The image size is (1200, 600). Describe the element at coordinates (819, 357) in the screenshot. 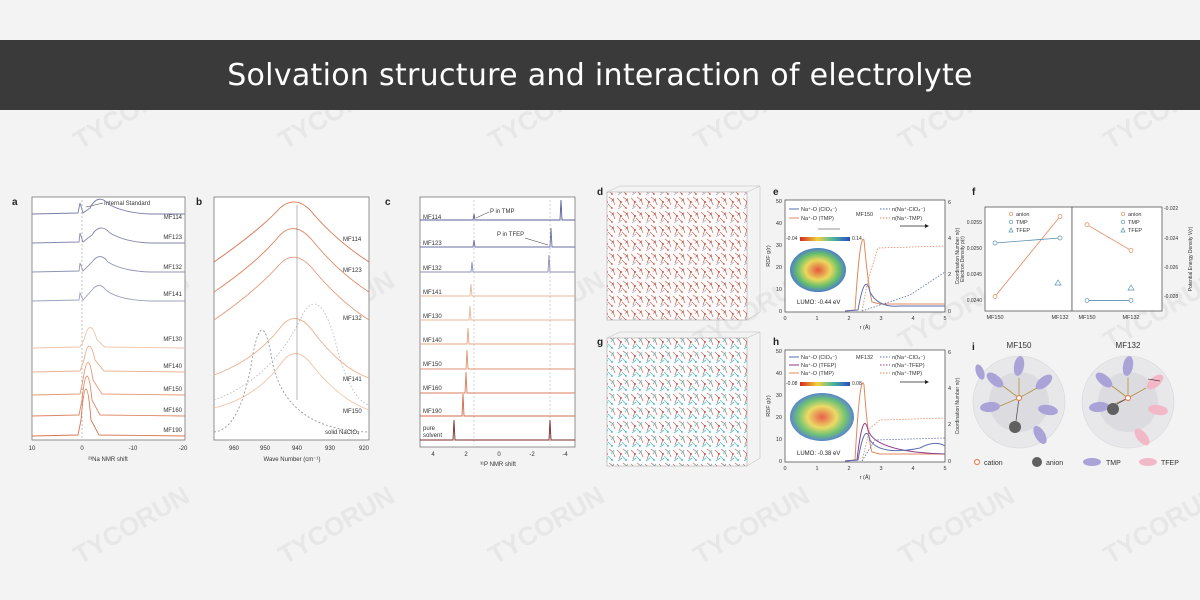

I see `legend-item: Na⁺-O (ClO₄⁻)` at that location.